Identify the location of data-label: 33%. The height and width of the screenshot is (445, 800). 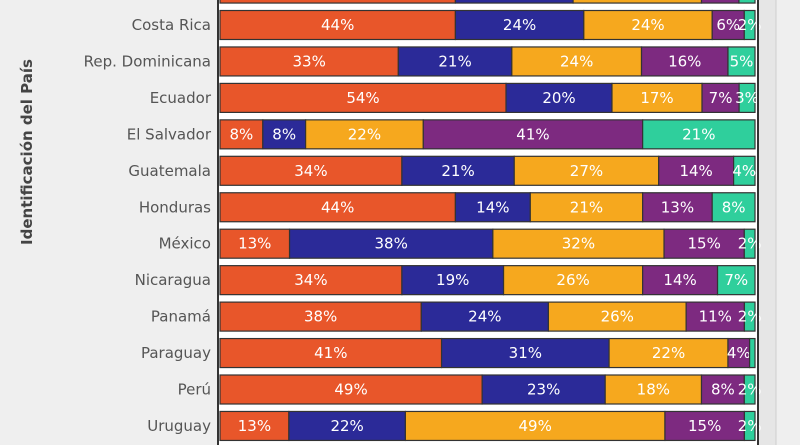
(308, 61).